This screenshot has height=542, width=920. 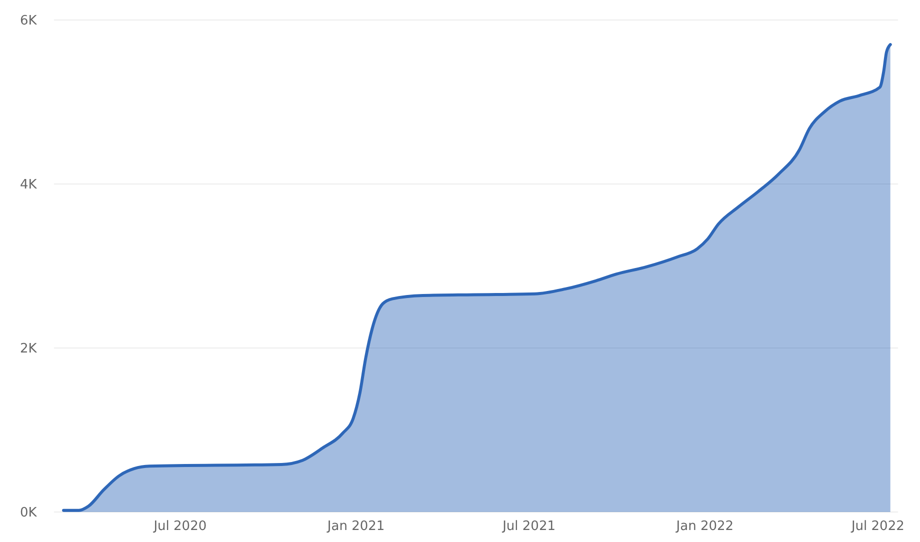 What do you see at coordinates (29, 21) in the screenshot?
I see `y-tick-label: 6K` at bounding box center [29, 21].